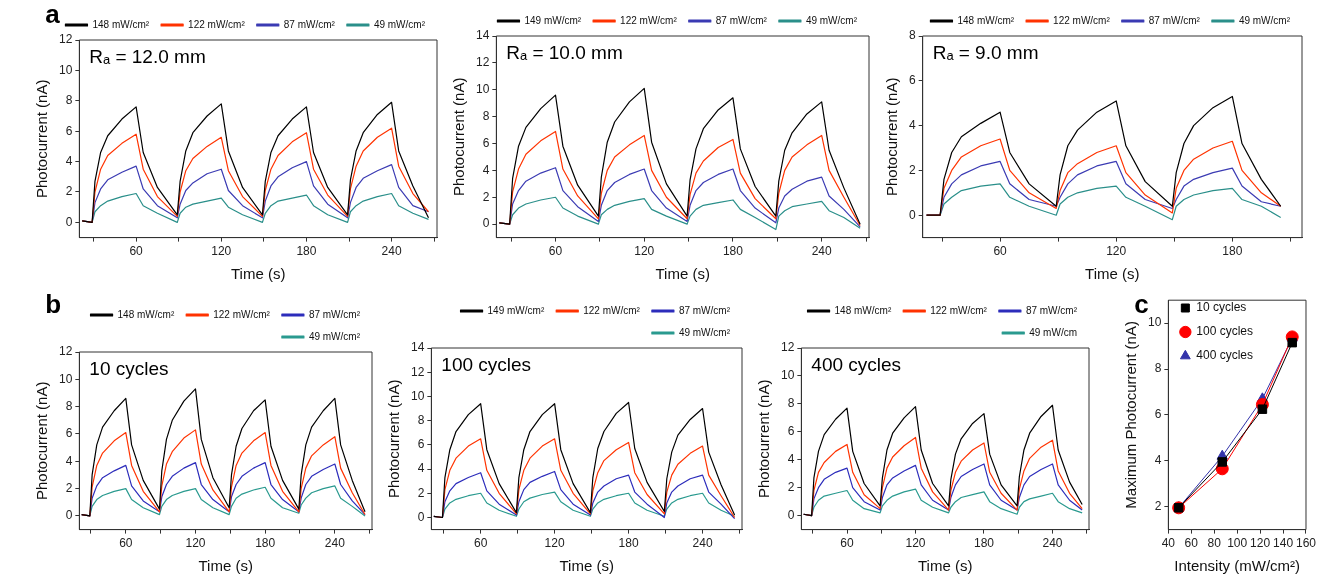 This screenshot has height=580, width=1320. I want to click on y-axis-title: Maximum Photocurrent (nA), so click(1131, 415).